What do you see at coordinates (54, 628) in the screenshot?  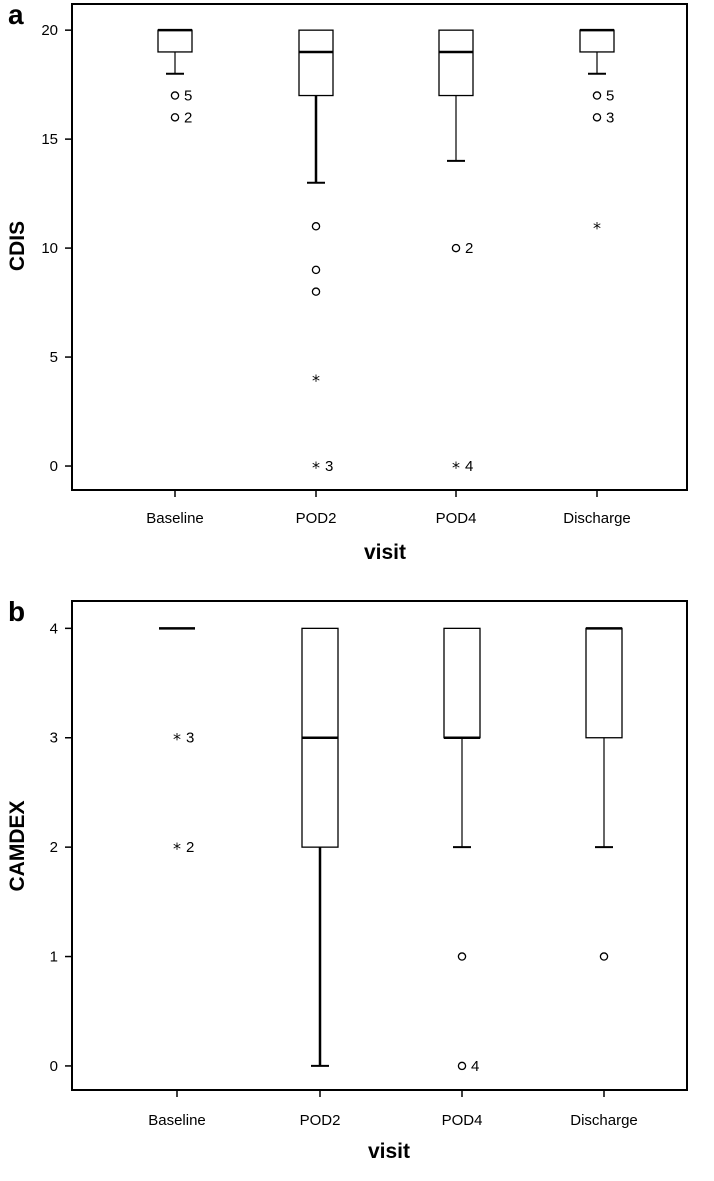 I see `y-tick-label: 4` at bounding box center [54, 628].